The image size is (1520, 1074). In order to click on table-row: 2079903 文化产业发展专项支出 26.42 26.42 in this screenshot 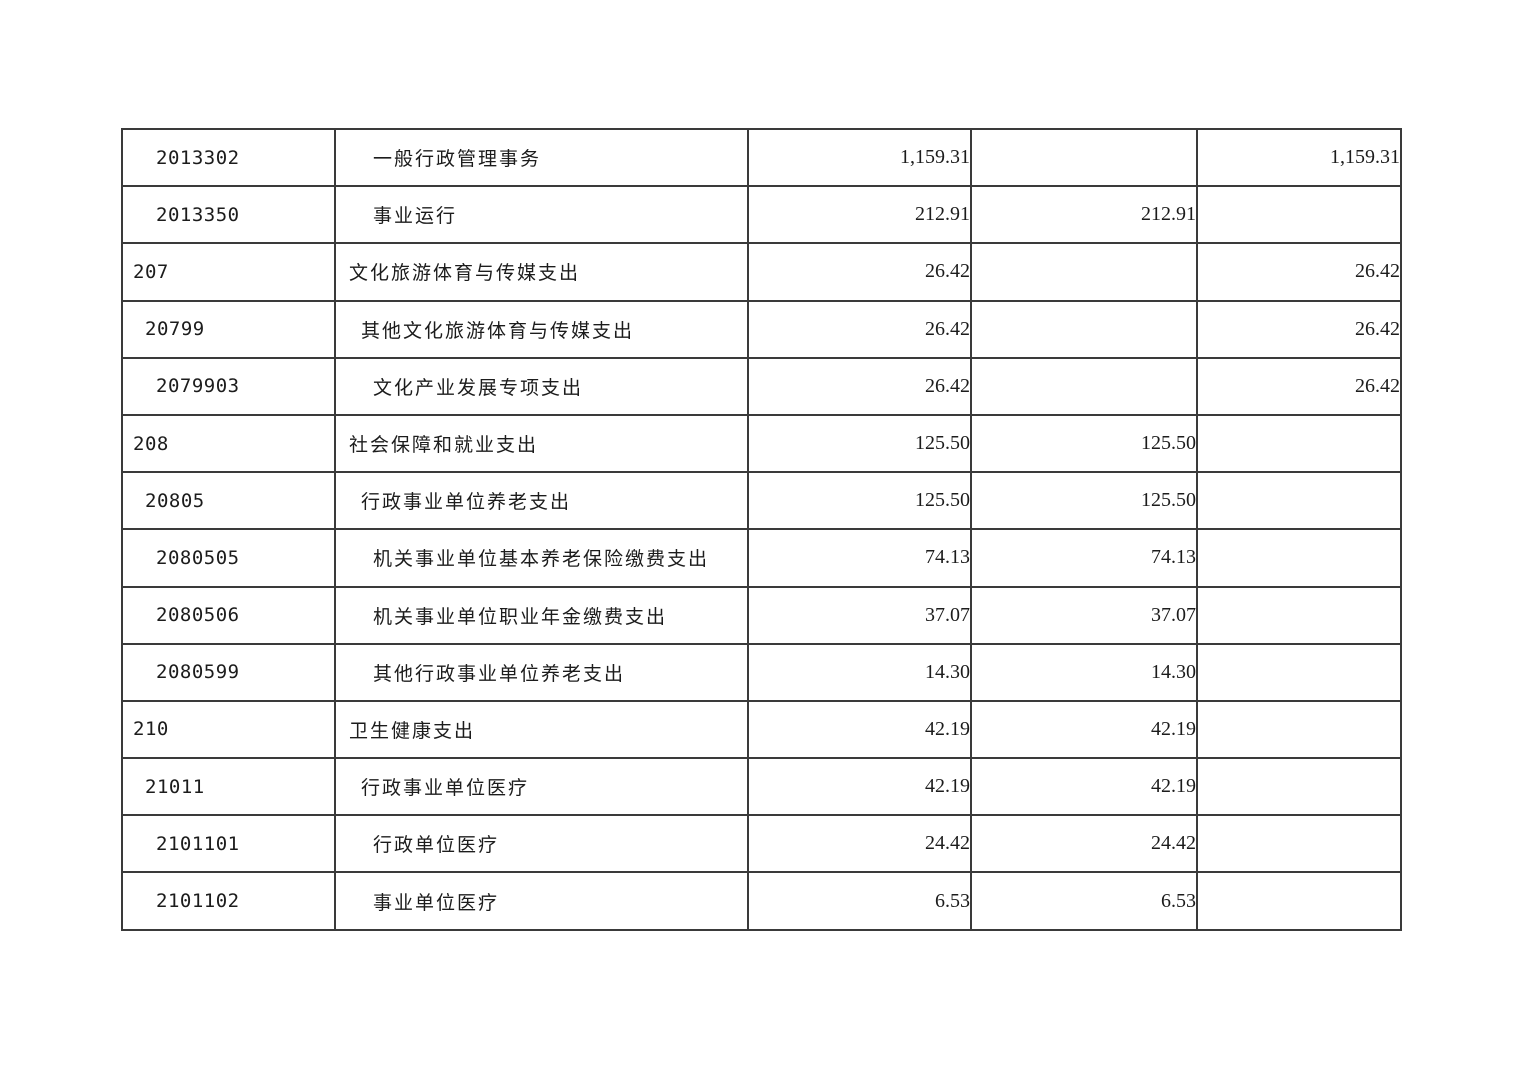, I will do `click(761, 386)`.